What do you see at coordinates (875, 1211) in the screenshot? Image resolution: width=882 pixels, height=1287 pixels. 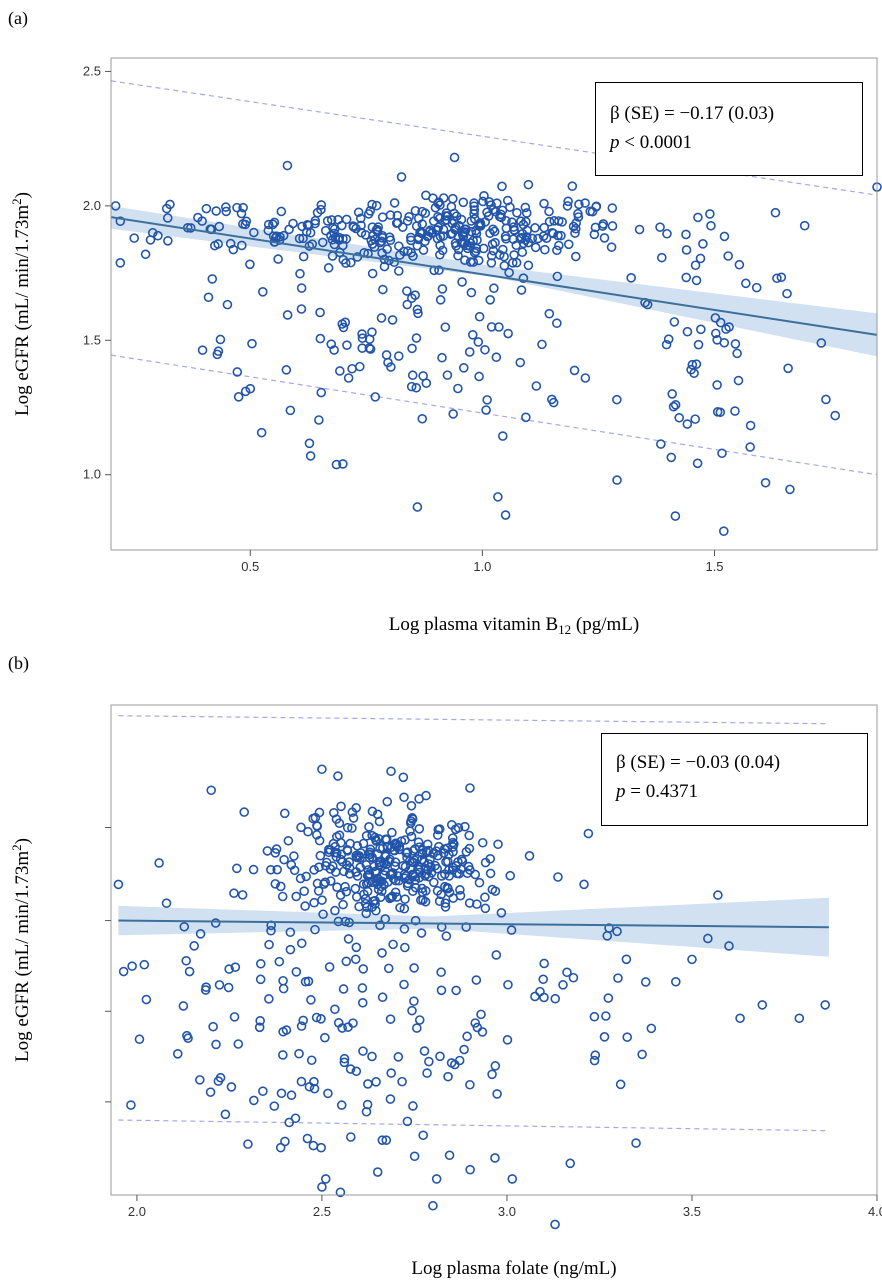 I see `x-tick-label: 4.0` at bounding box center [875, 1211].